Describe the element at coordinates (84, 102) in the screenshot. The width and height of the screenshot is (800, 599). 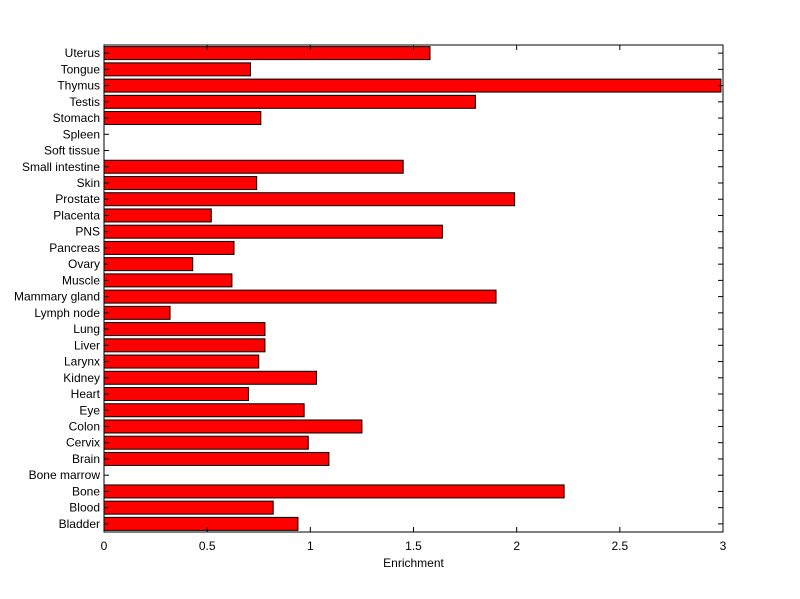
I see `y-tick-label: Testis` at that location.